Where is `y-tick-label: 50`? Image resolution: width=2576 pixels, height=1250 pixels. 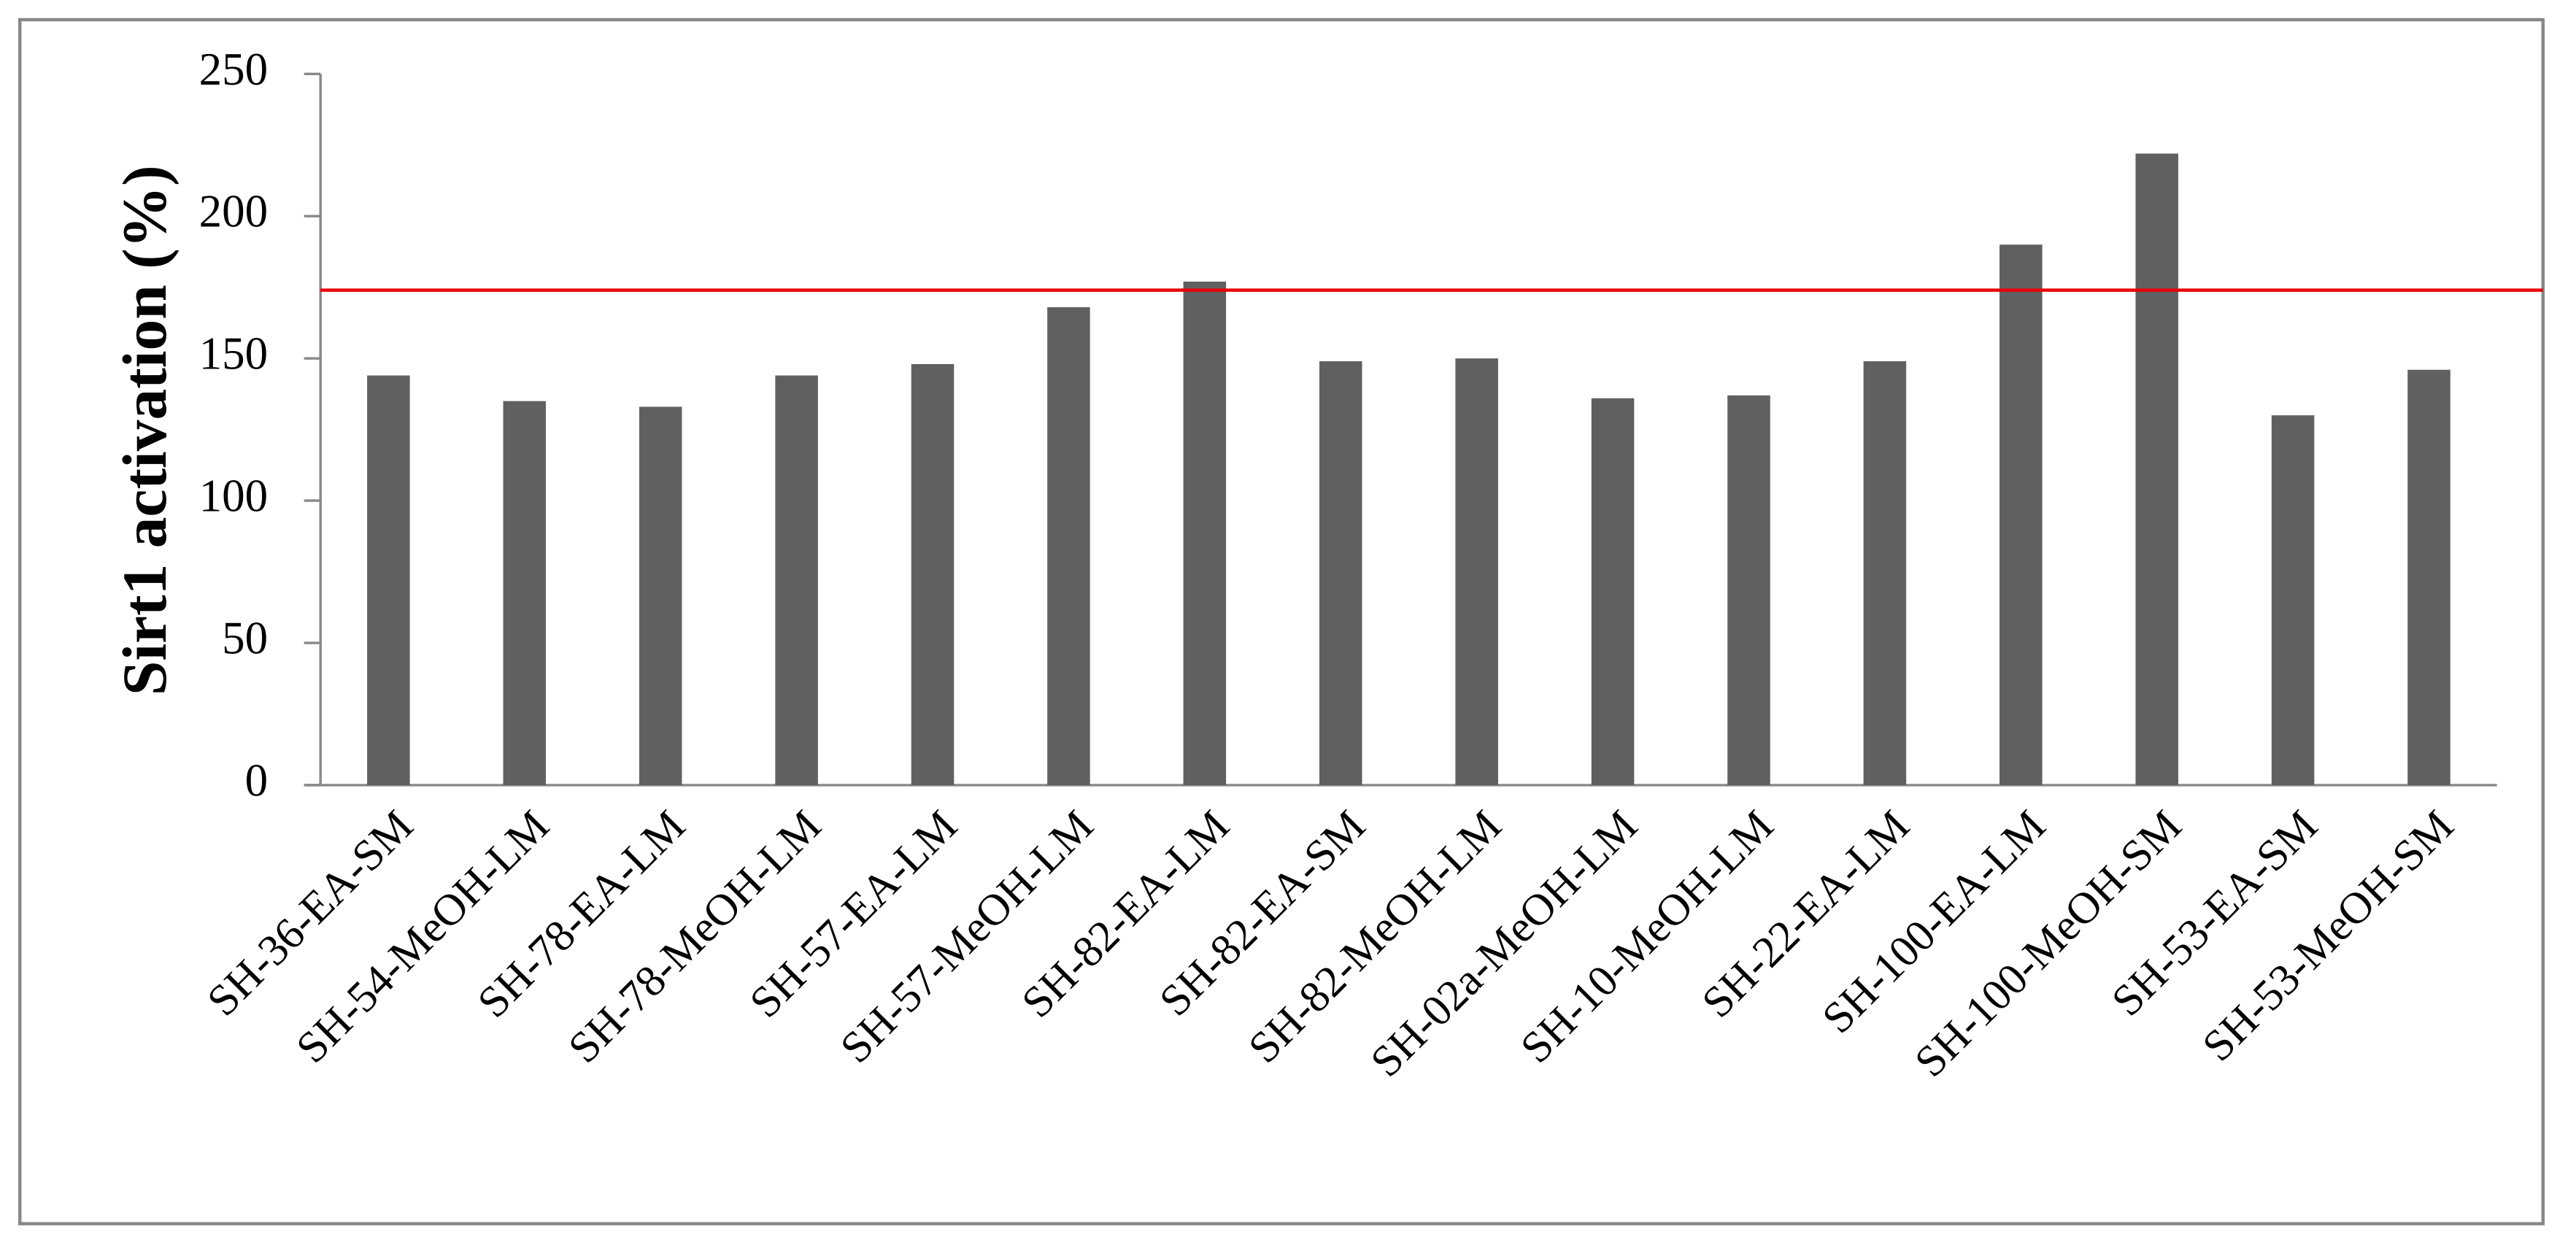 y-tick-label: 50 is located at coordinates (245, 638).